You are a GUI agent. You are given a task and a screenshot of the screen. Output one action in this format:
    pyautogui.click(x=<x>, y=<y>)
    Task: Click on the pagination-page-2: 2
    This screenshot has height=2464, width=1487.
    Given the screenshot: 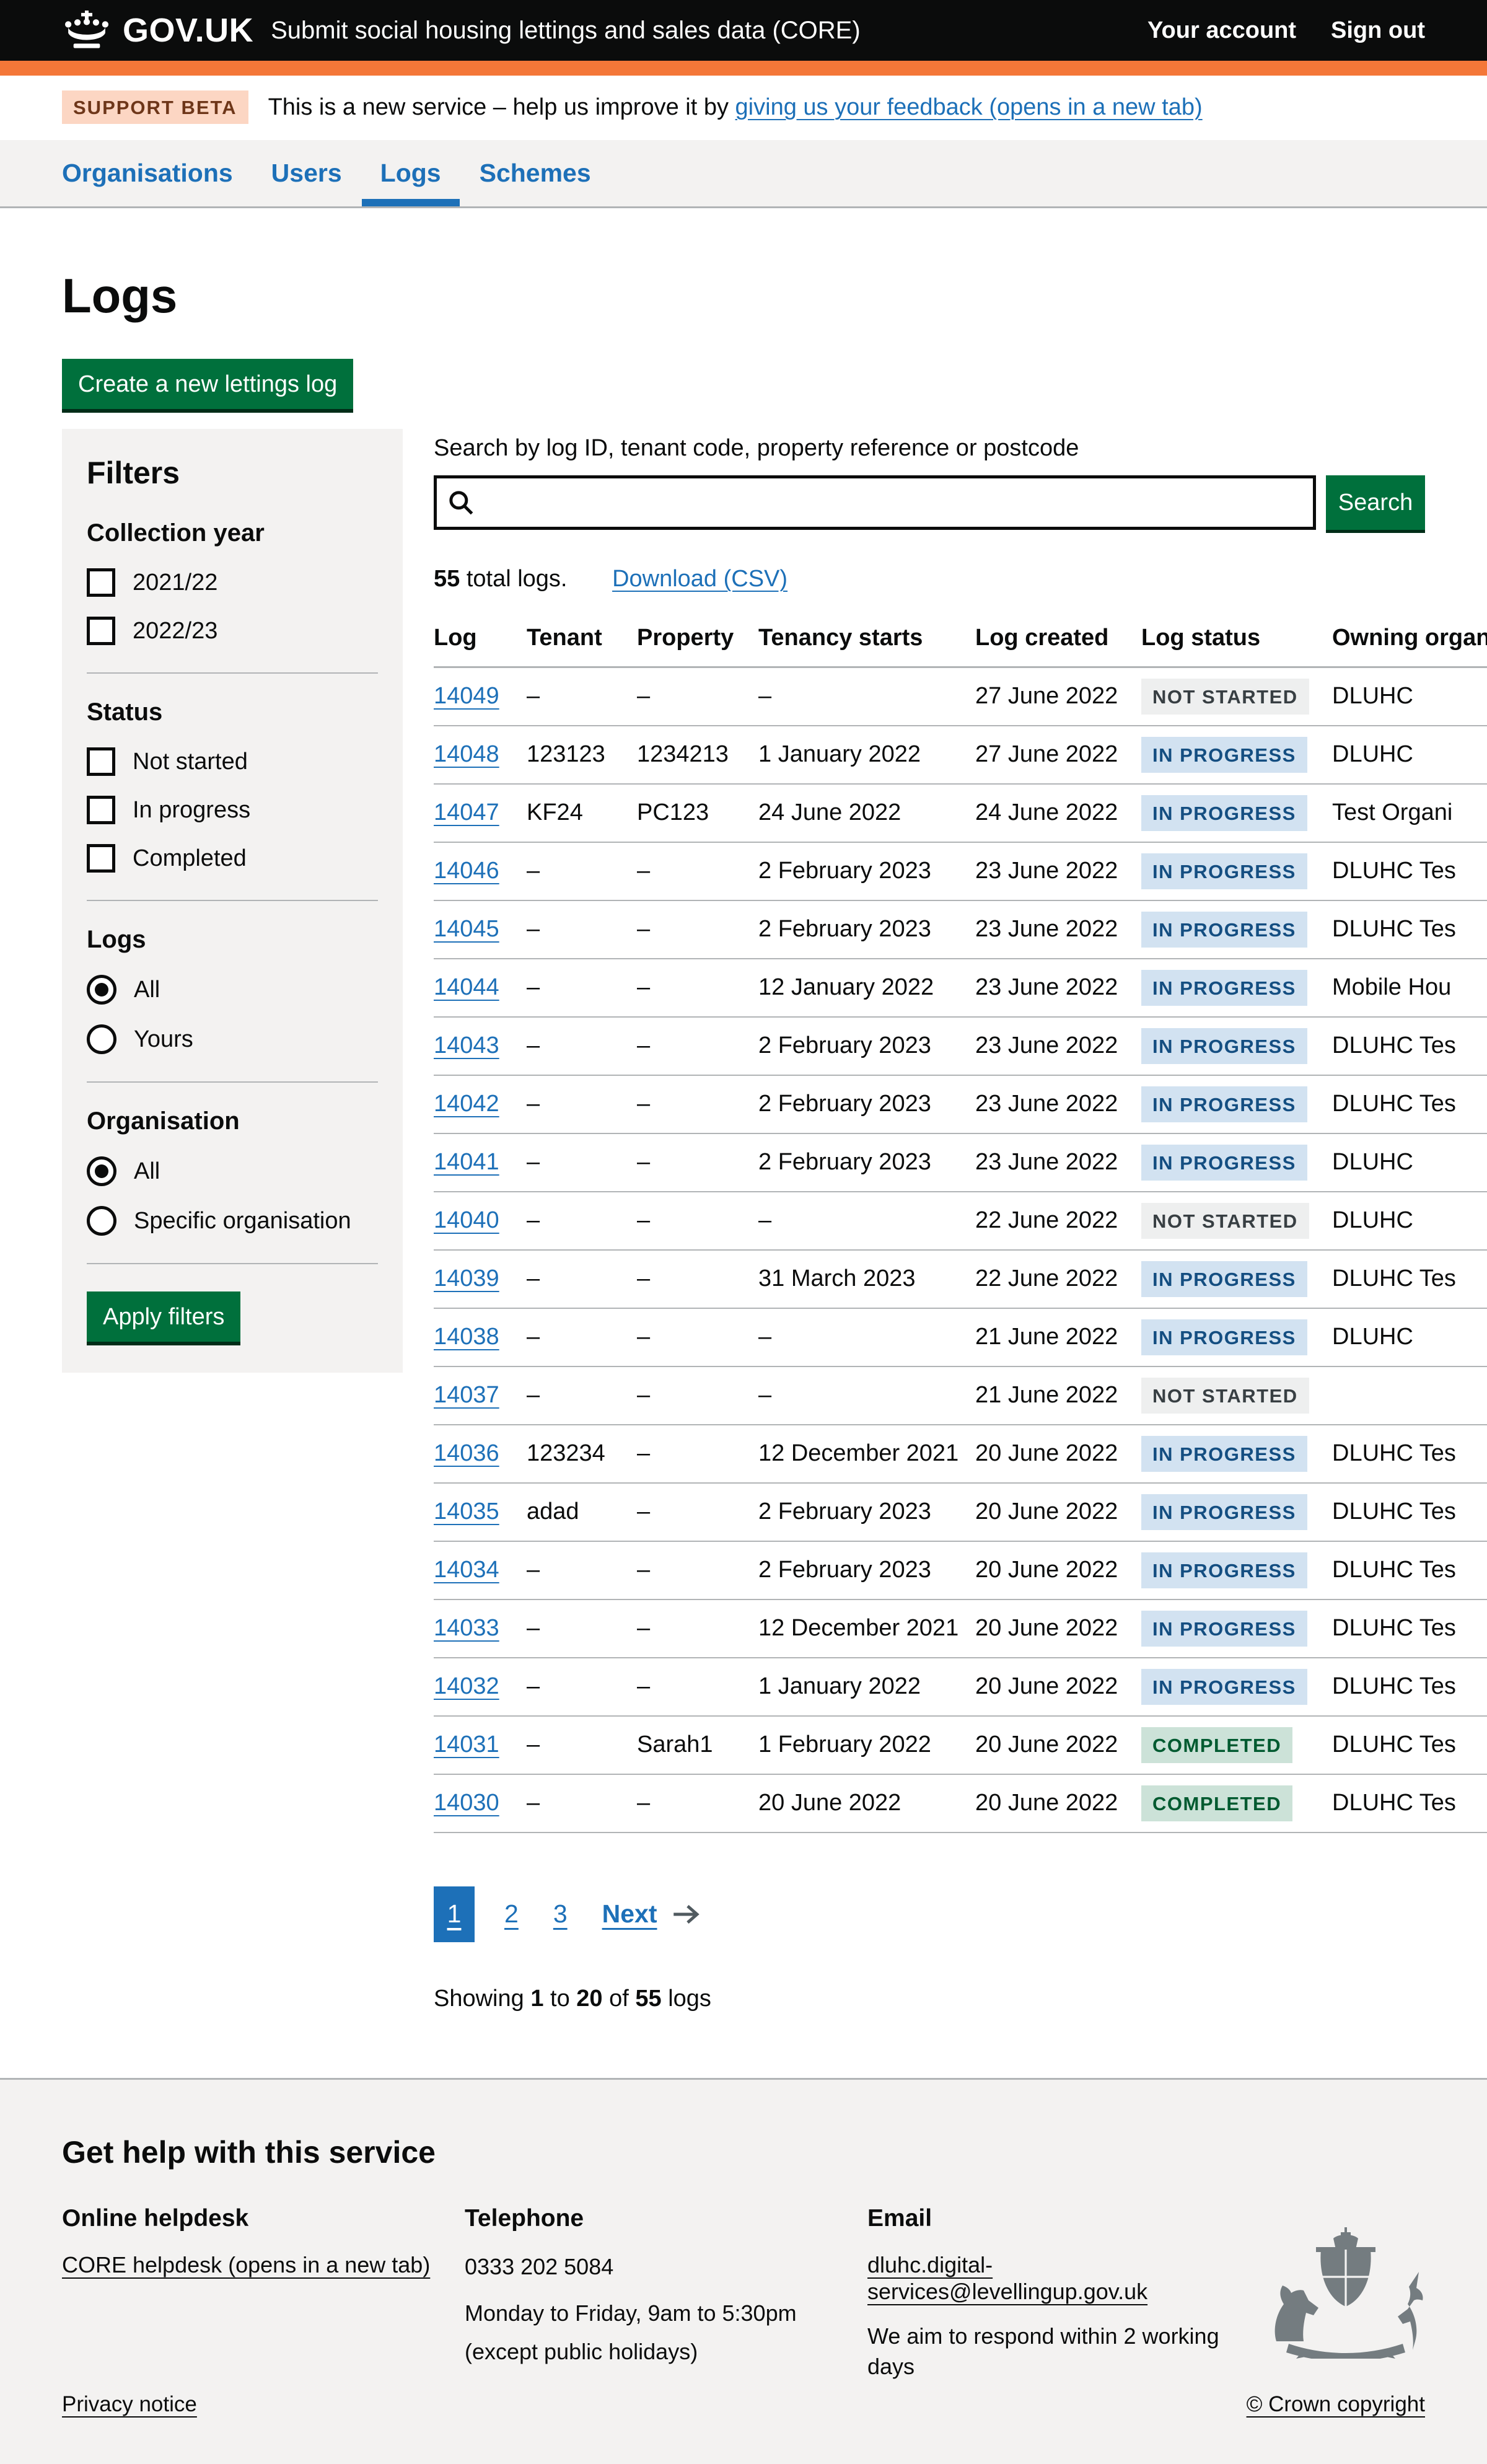 What is the action you would take?
    pyautogui.click(x=512, y=1913)
    